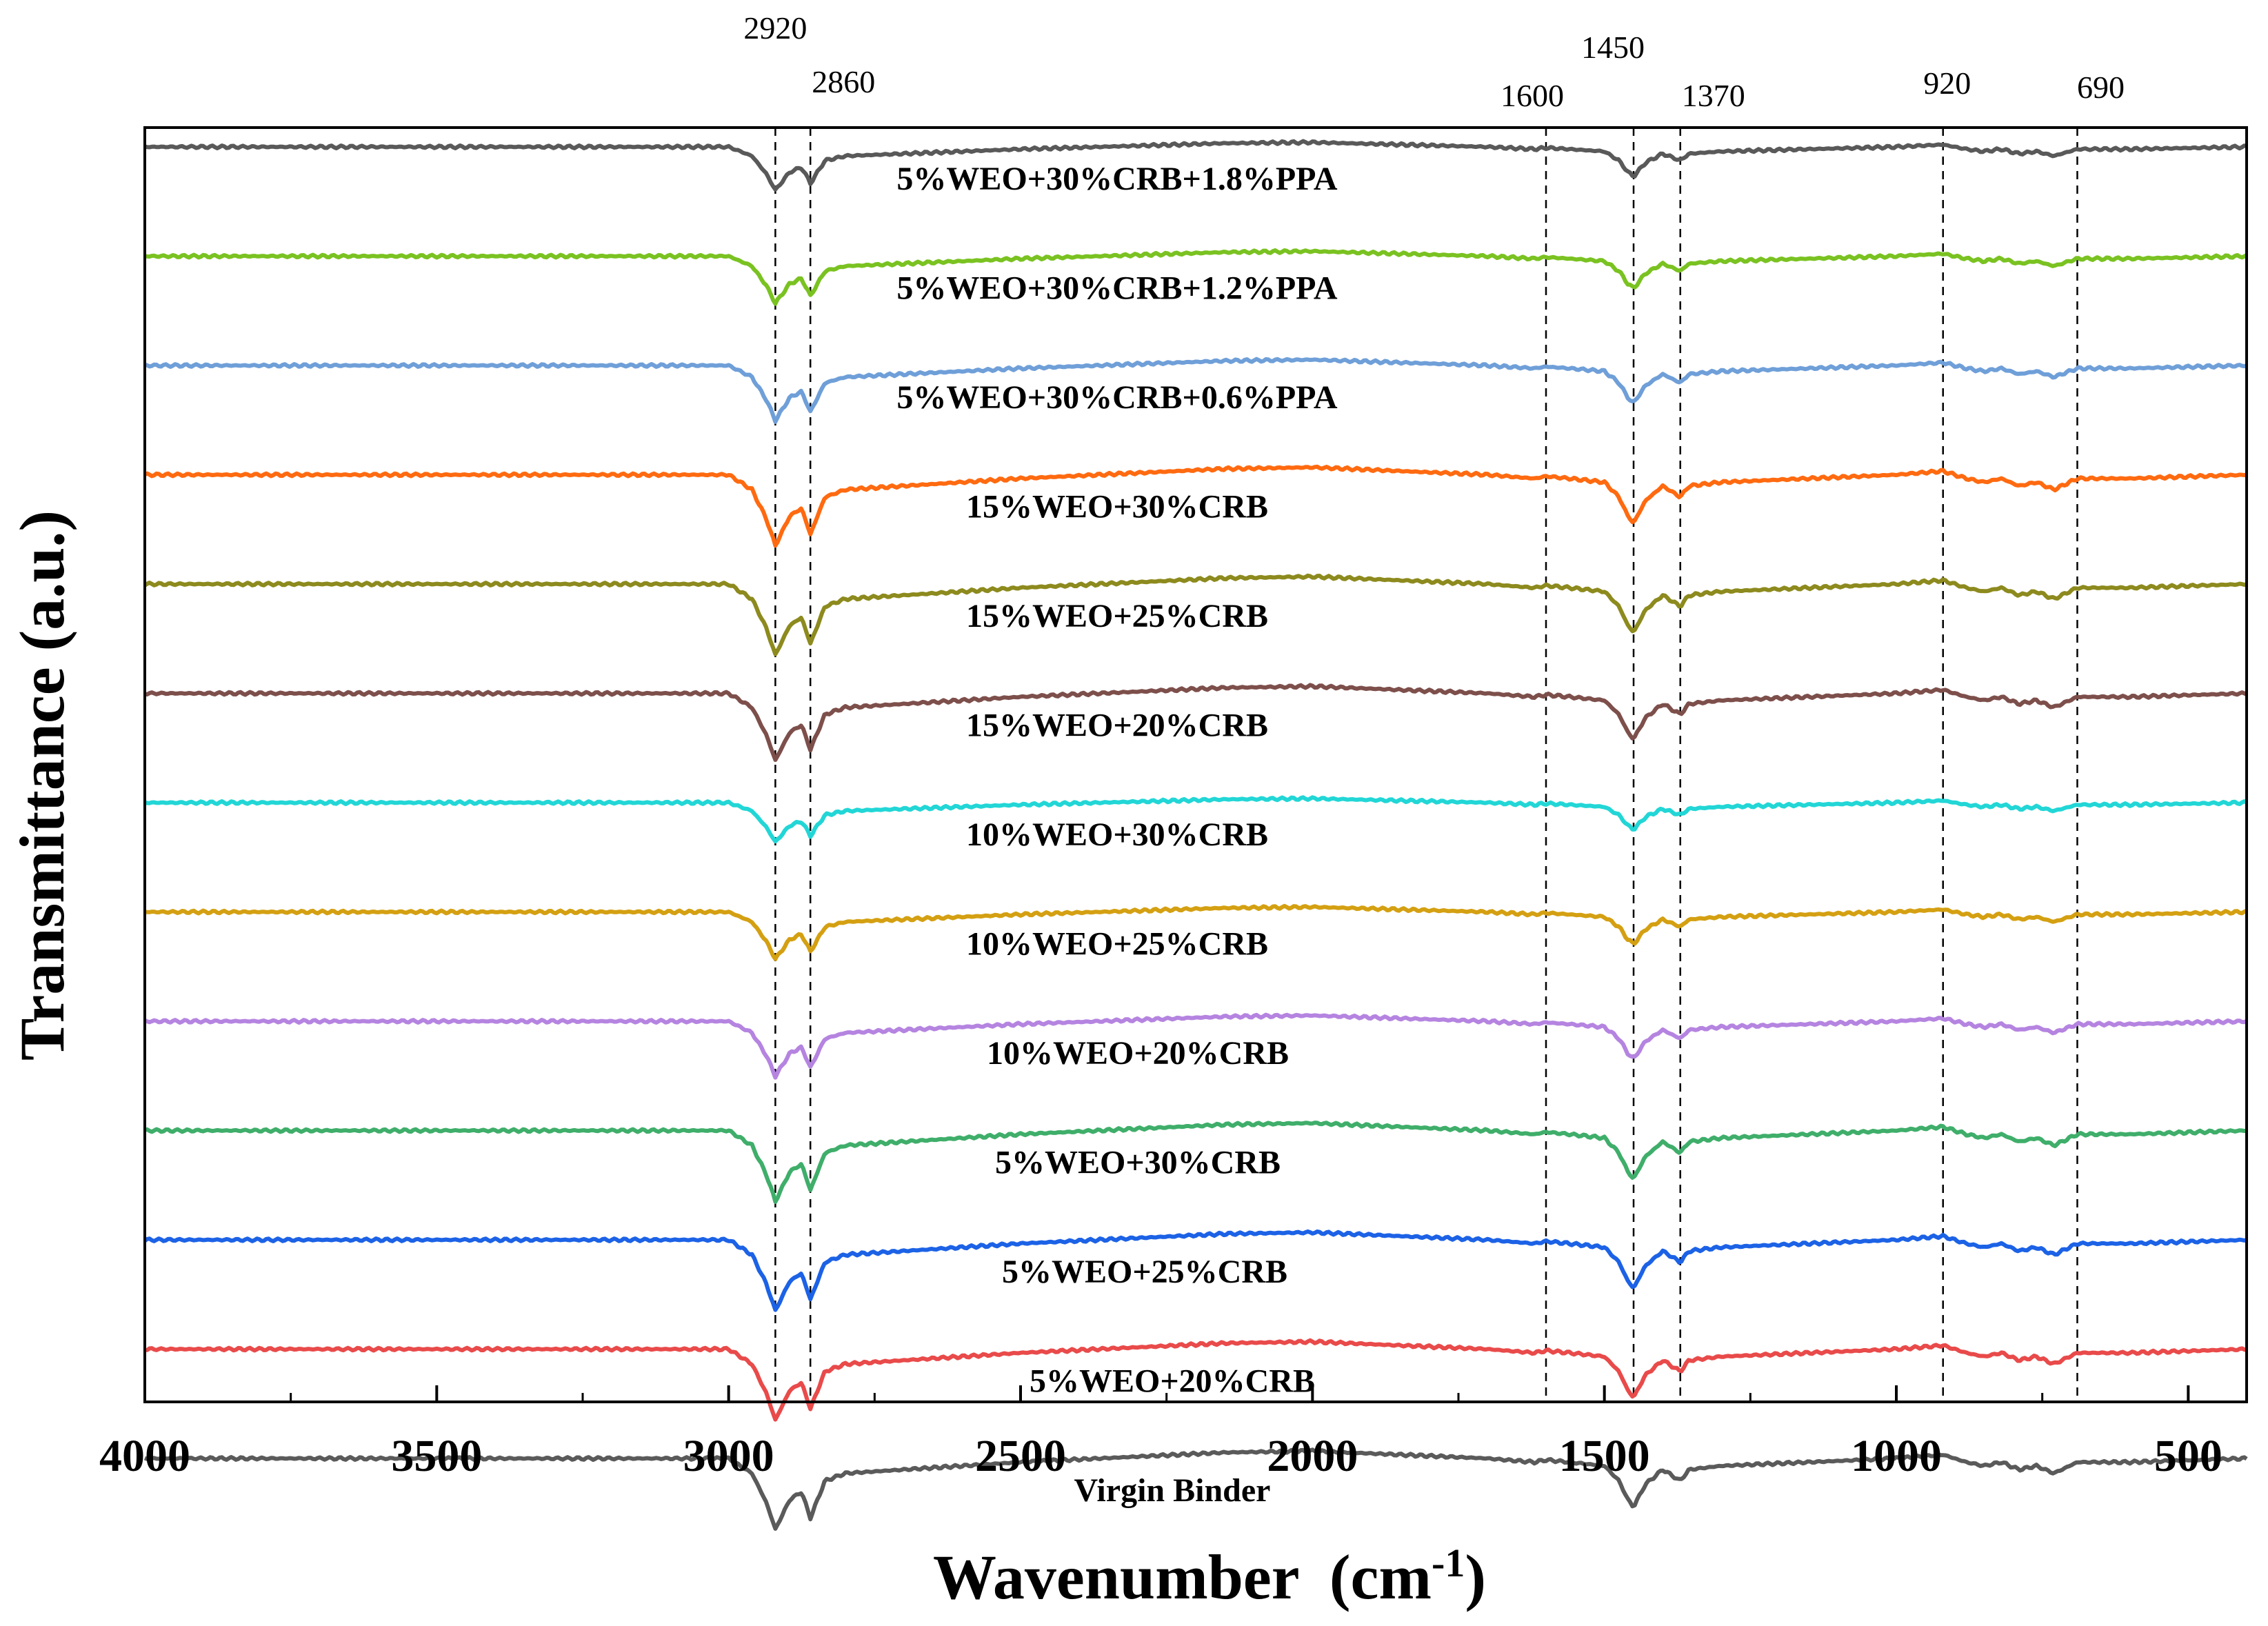 Image resolution: width=2268 pixels, height=1626 pixels. Describe the element at coordinates (1116, 179) in the screenshot. I see `series-label-0: 5%WEO+30%CRB+1.8%PPA` at that location.